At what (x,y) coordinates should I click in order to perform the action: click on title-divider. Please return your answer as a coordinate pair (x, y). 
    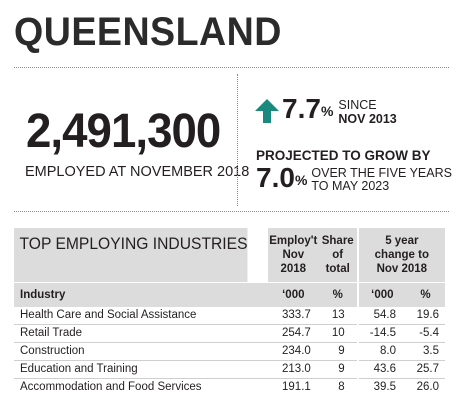
    Looking at the image, I should click on (231, 67).